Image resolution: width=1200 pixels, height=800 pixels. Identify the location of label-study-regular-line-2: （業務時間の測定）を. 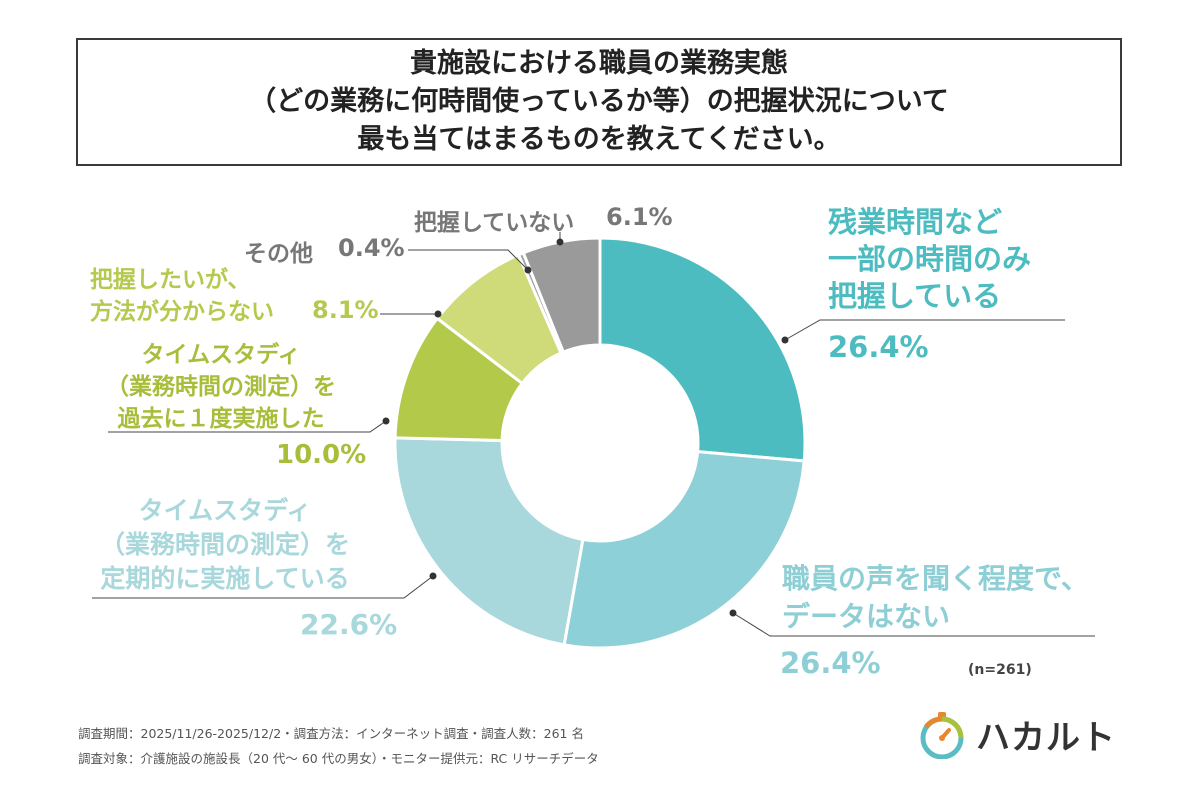
(225, 544).